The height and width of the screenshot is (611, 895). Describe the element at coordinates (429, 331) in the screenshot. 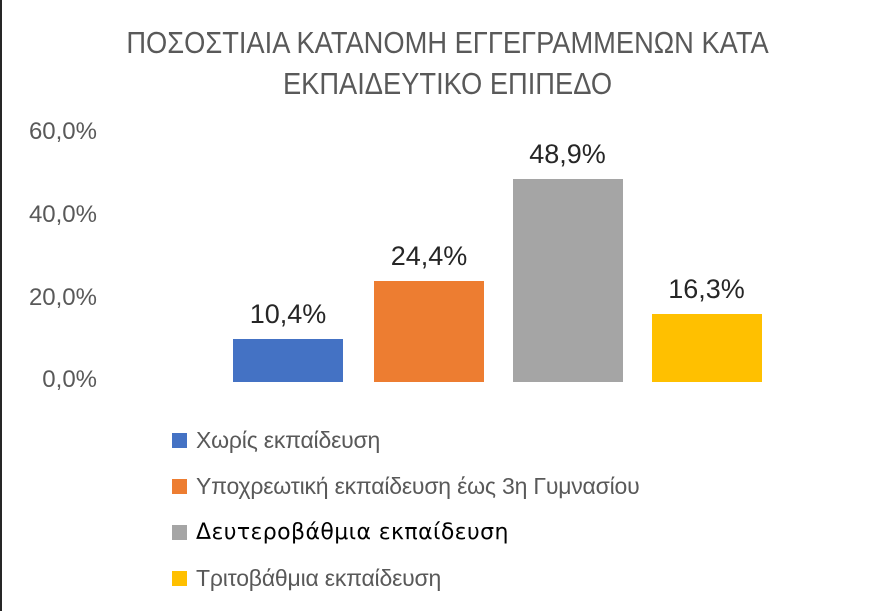

I see `bar-compulsory-education` at that location.